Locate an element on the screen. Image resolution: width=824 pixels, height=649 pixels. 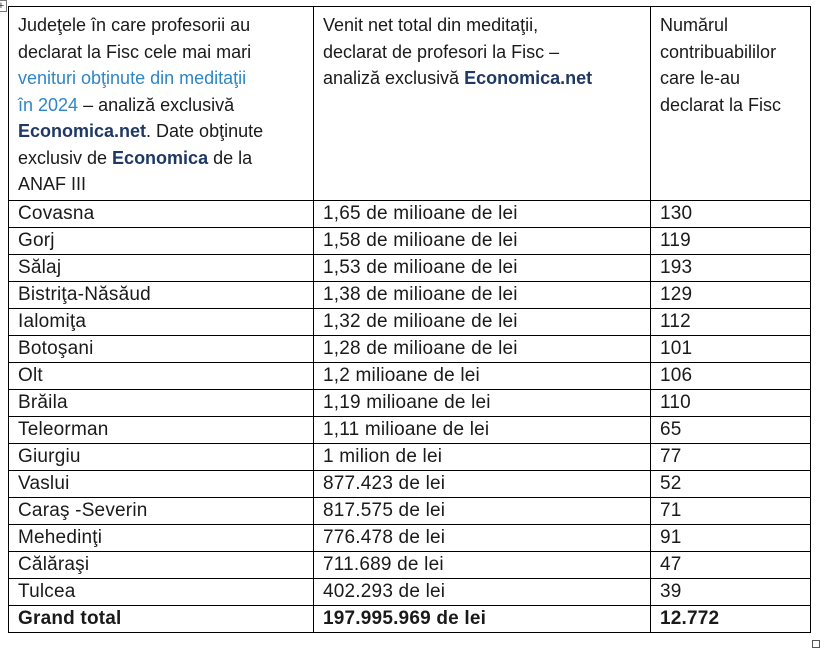
header-line: în 2024 – analiză exclusivă is located at coordinates (164, 105).